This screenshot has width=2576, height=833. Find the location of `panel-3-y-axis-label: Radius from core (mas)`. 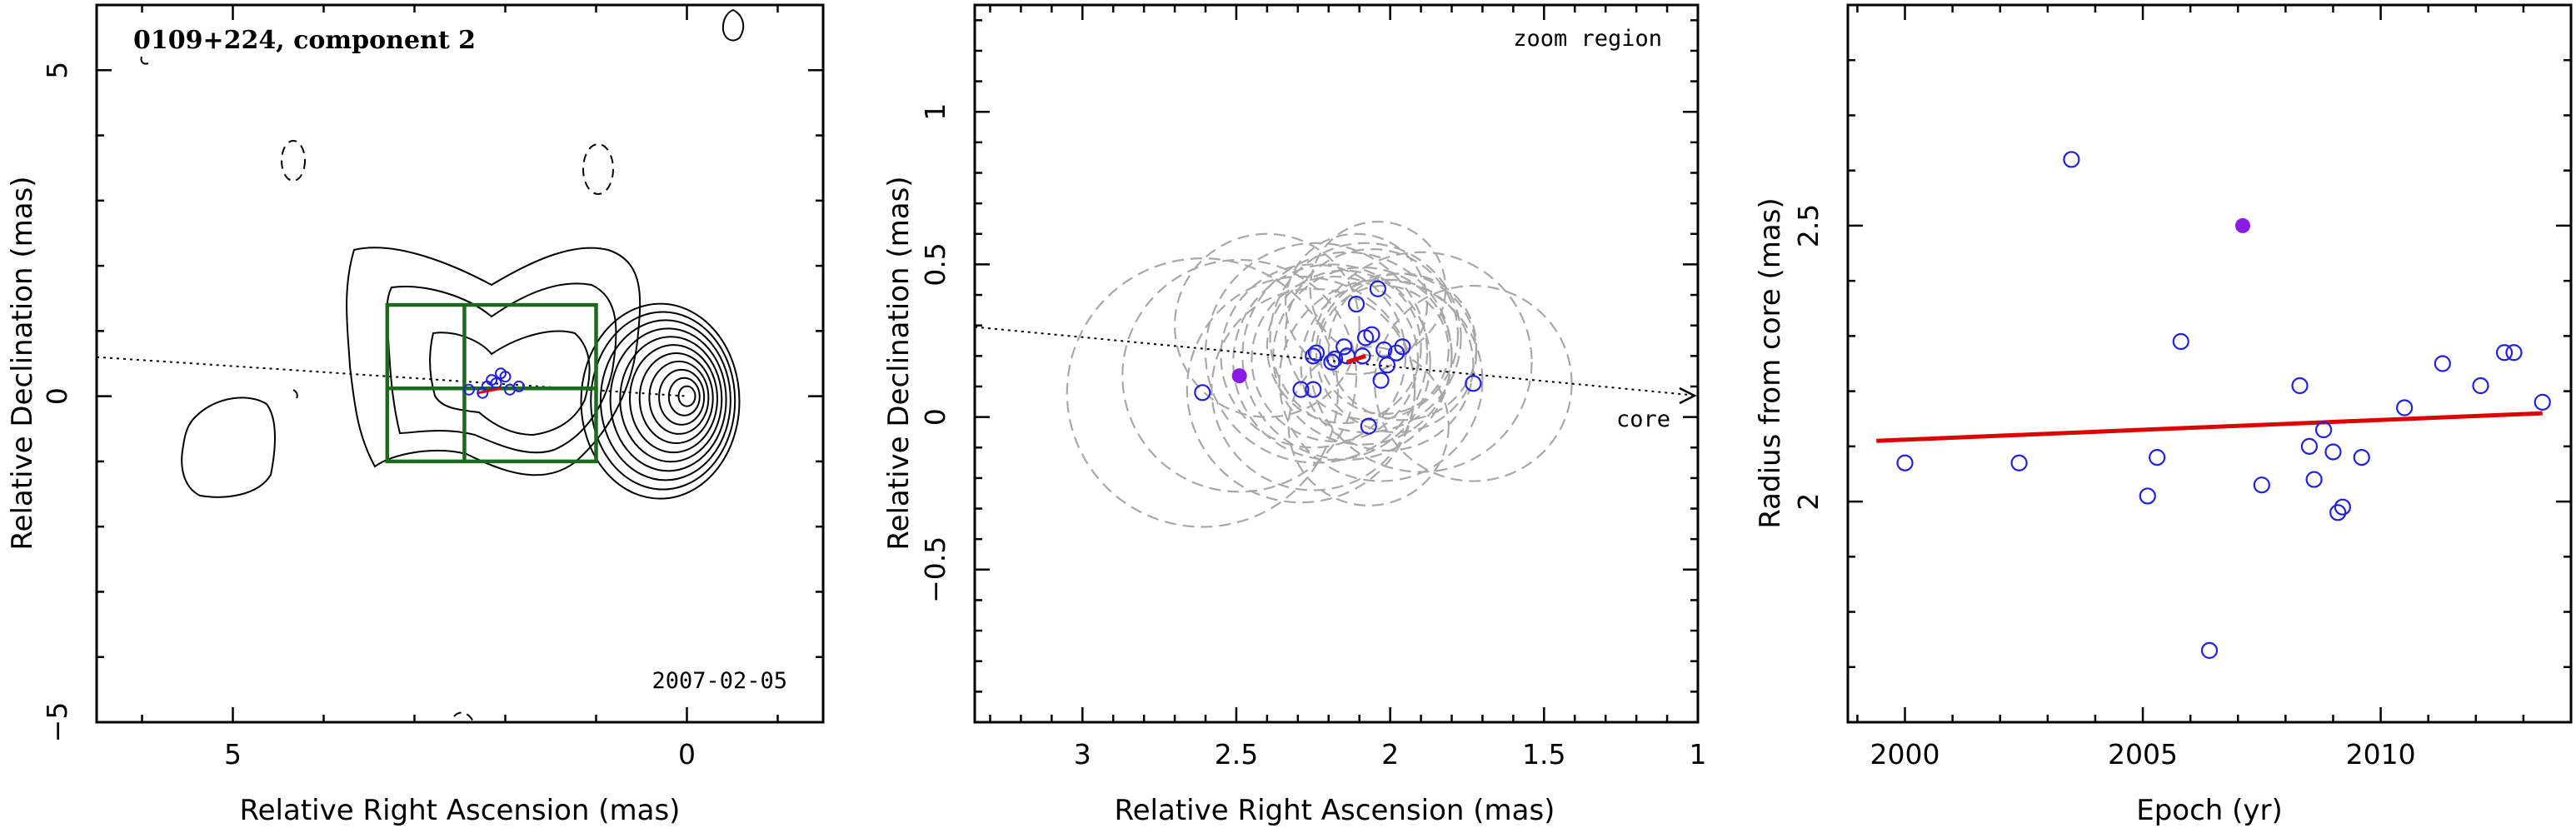

panel-3-y-axis-label: Radius from core (mas) is located at coordinates (1770, 362).